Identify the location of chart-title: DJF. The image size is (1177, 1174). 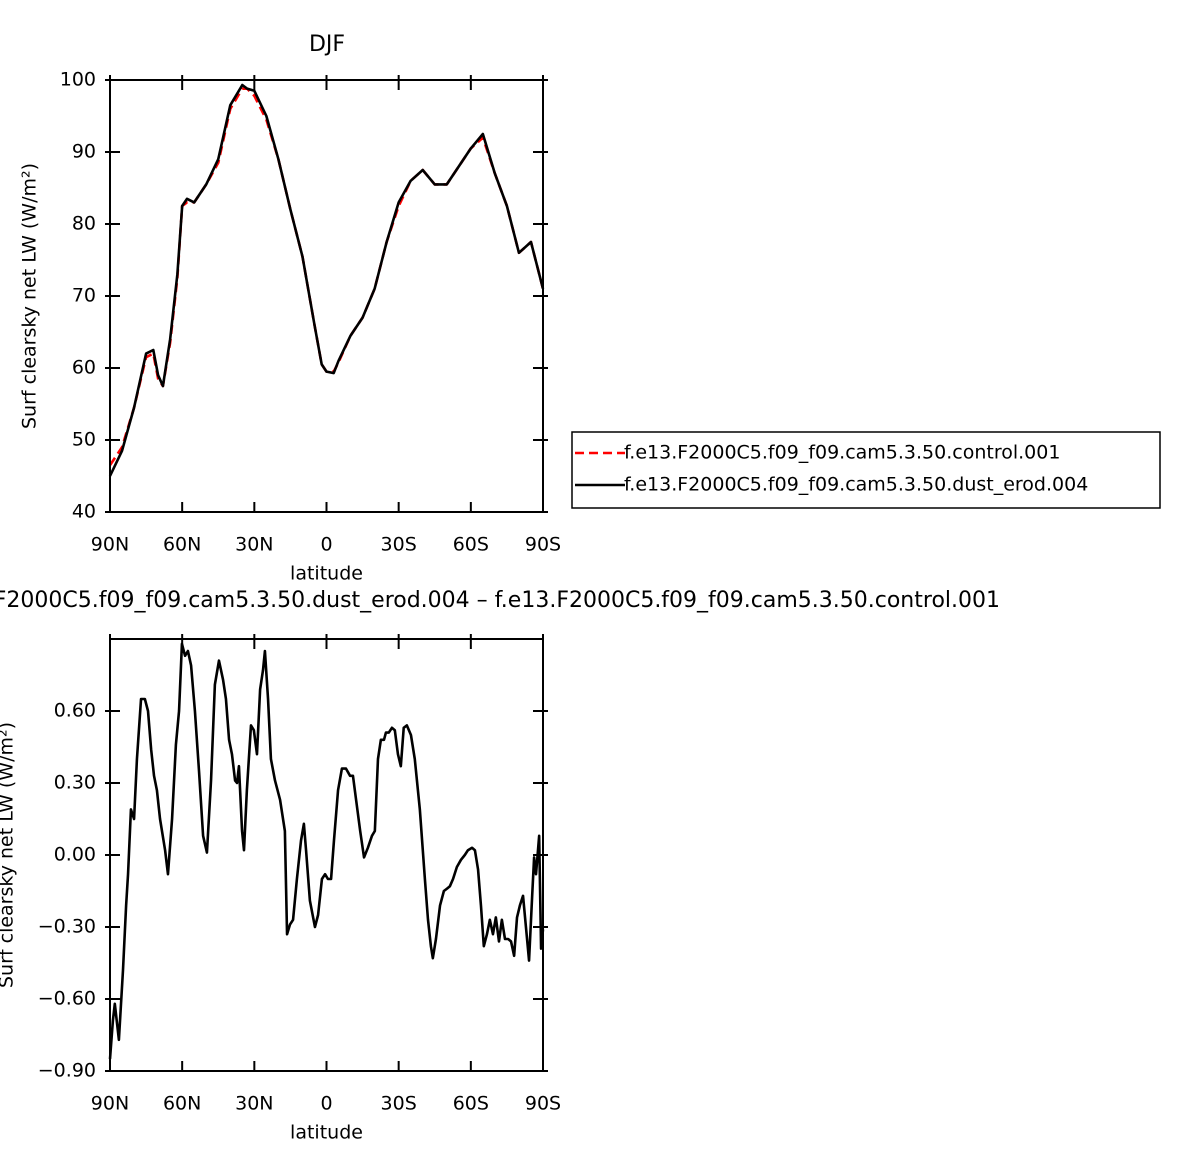
(327, 44).